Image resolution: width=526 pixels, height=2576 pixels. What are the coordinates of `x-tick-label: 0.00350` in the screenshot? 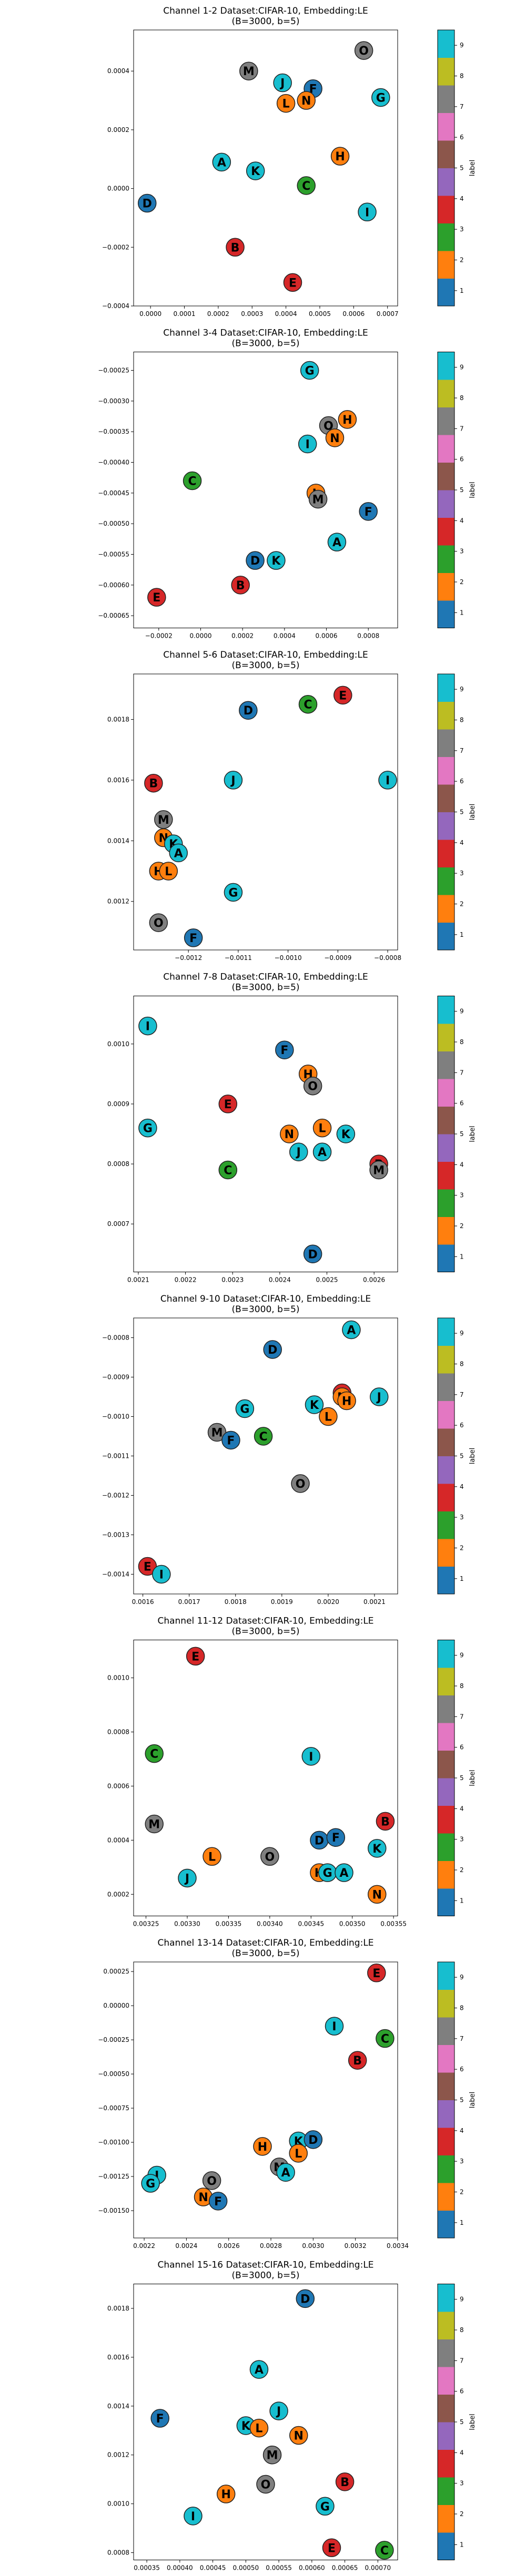 It's located at (353, 1924).